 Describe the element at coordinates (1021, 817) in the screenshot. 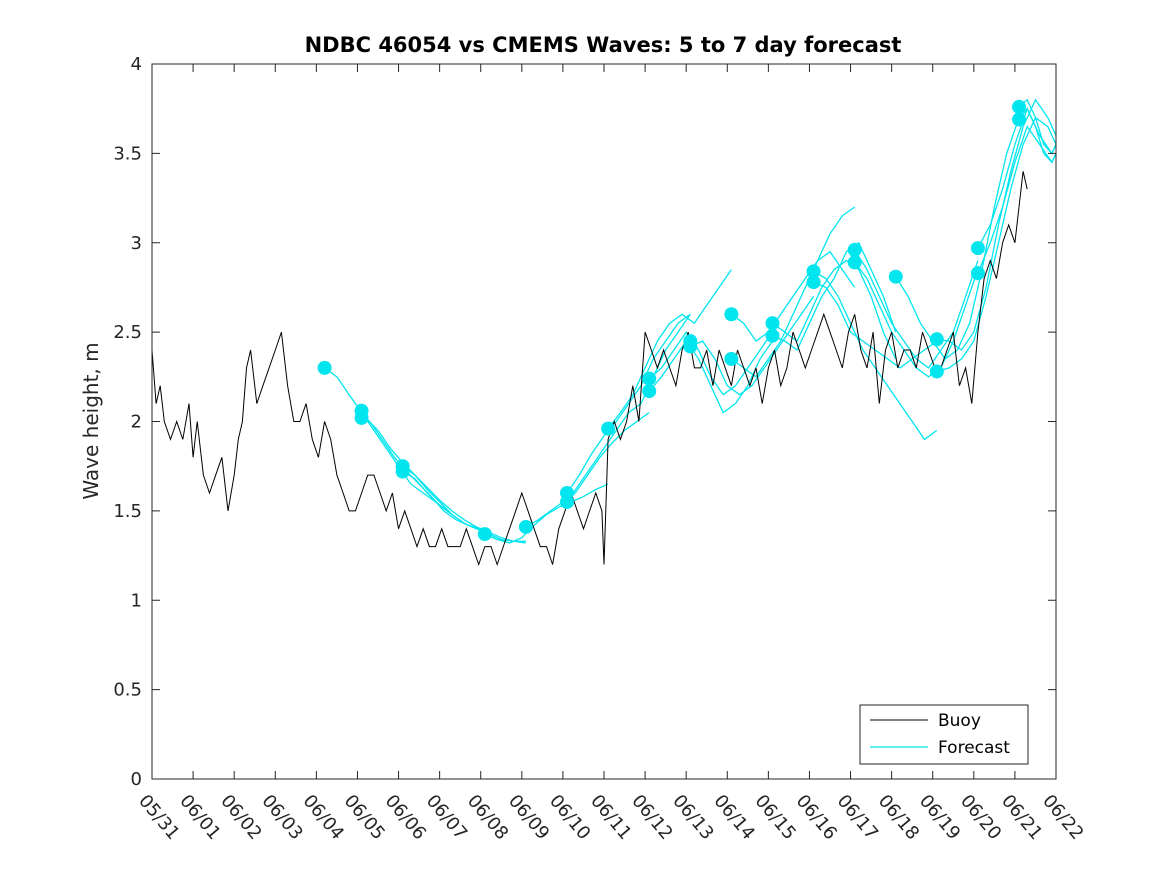

I see `x-tick-label: 06/21` at that location.